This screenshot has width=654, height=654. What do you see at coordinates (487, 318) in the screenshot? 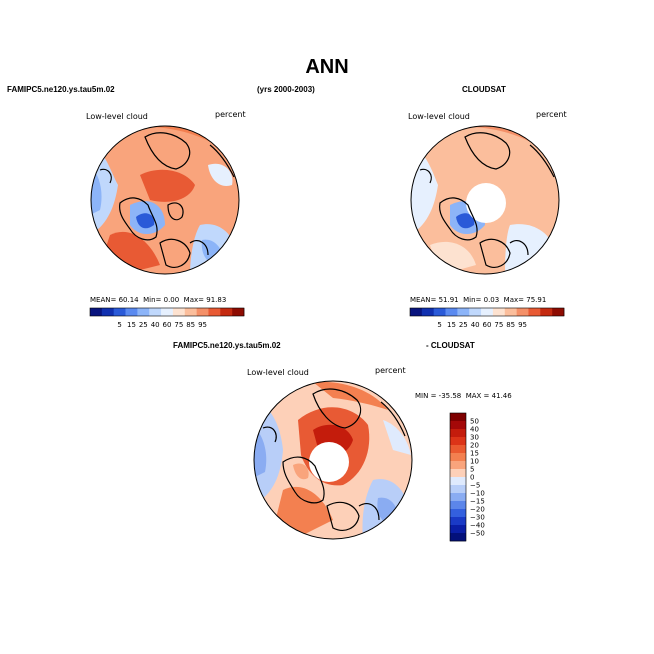
I see `obs-colorbar: 5 15 25 40 60 75 85 95` at bounding box center [487, 318].